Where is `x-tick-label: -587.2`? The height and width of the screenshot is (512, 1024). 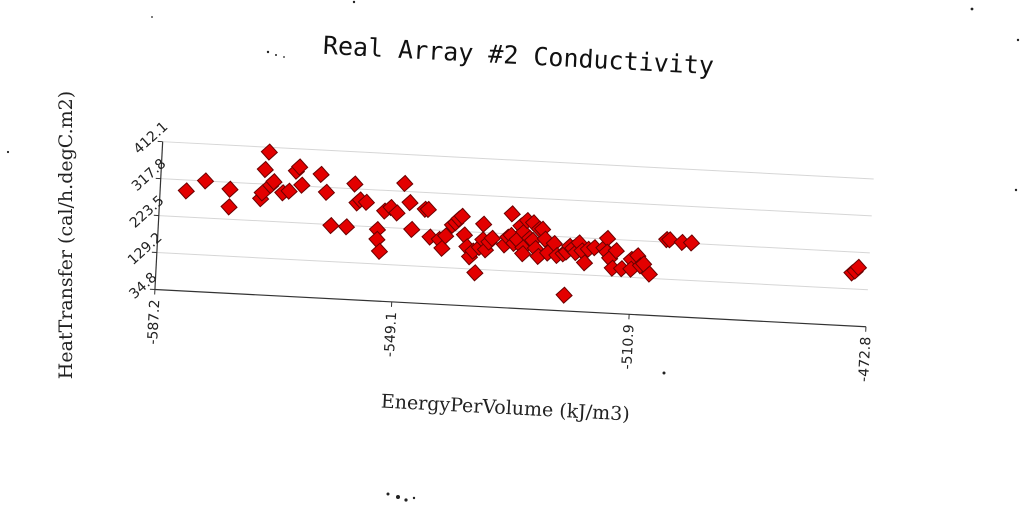
x-tick-label: -587.2 is located at coordinates (154, 322).